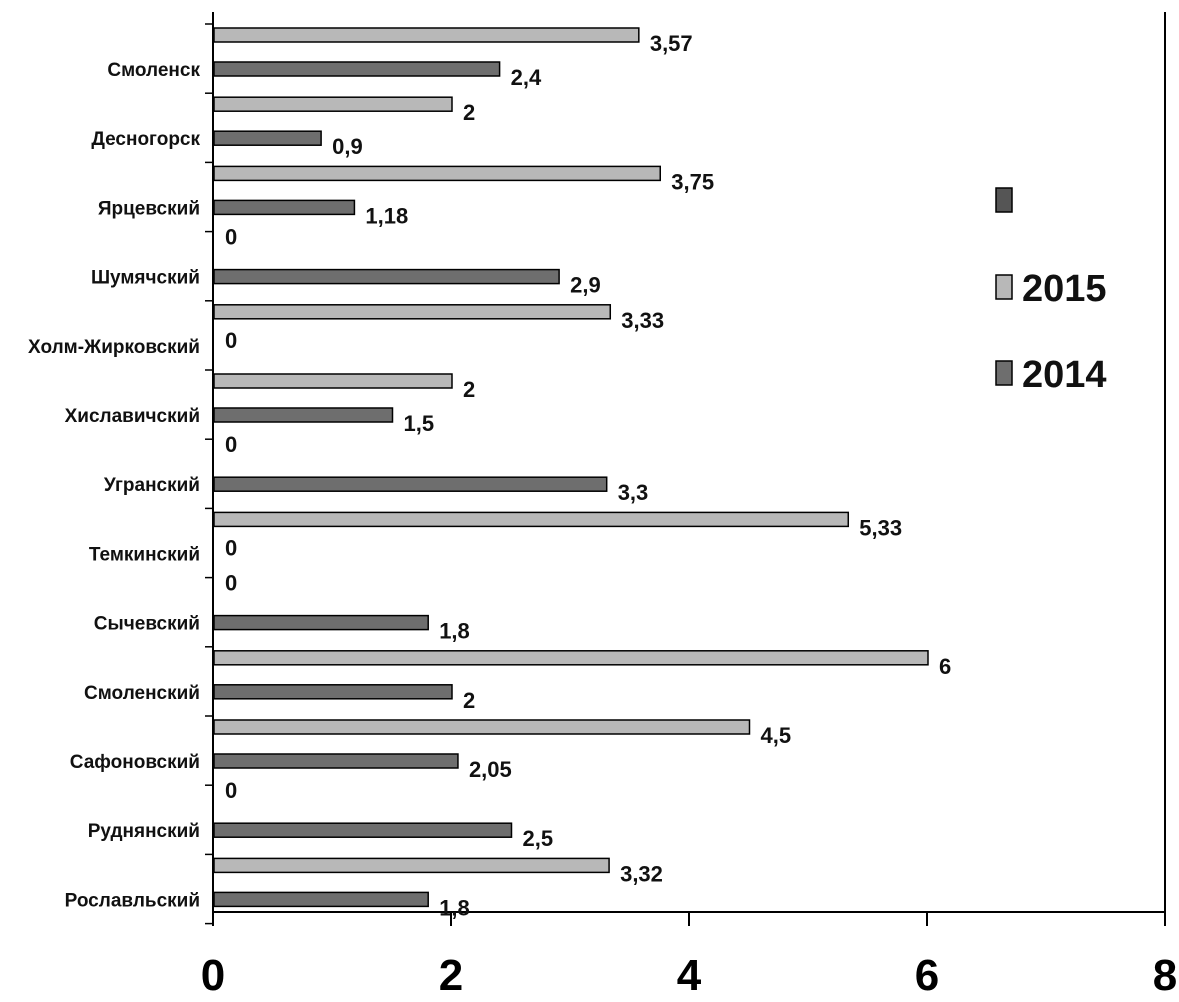  I want to click on category-label: Смоленск, so click(153, 70).